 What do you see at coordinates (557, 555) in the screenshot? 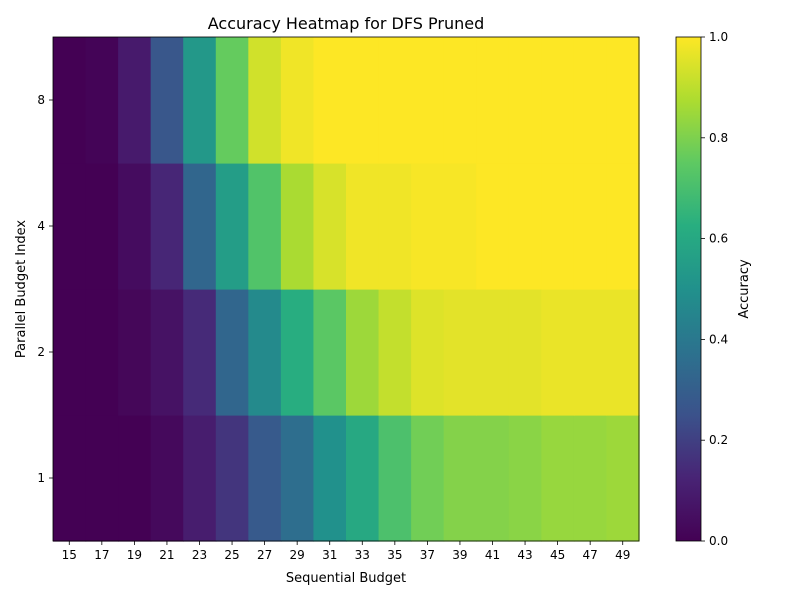
I see `x-tick-label: 45` at bounding box center [557, 555].